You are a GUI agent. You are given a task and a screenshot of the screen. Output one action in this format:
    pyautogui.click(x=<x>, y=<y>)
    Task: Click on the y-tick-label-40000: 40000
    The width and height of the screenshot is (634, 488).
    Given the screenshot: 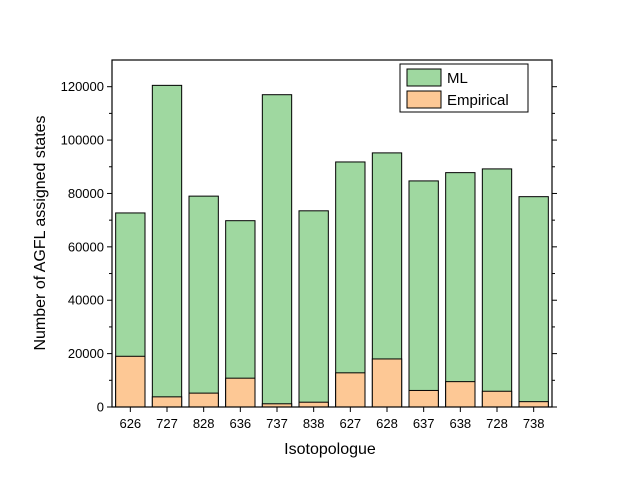 What is the action you would take?
    pyautogui.click(x=86, y=300)
    